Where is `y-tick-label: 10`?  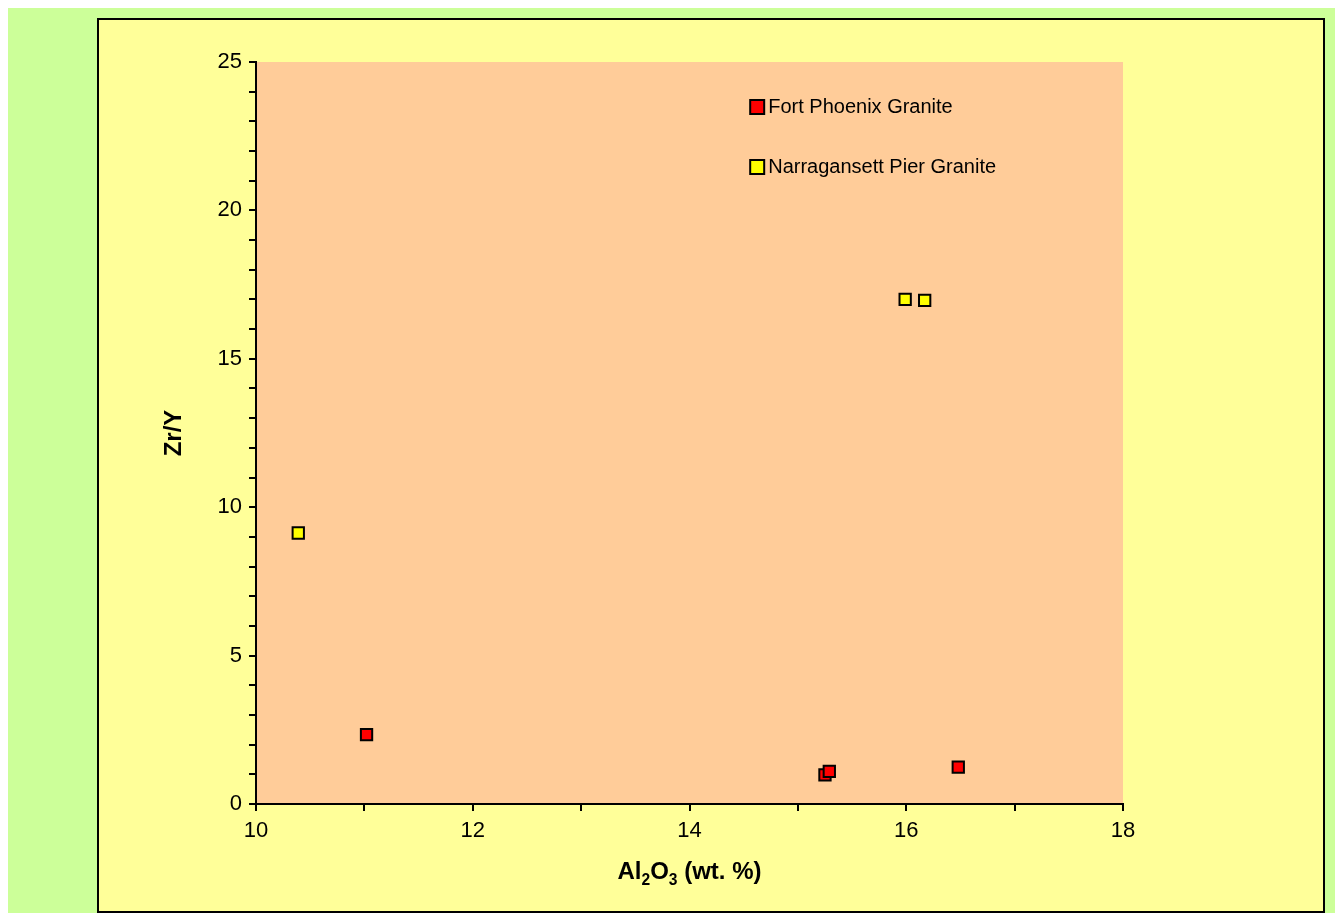 y-tick-label: 10 is located at coordinates (229, 506).